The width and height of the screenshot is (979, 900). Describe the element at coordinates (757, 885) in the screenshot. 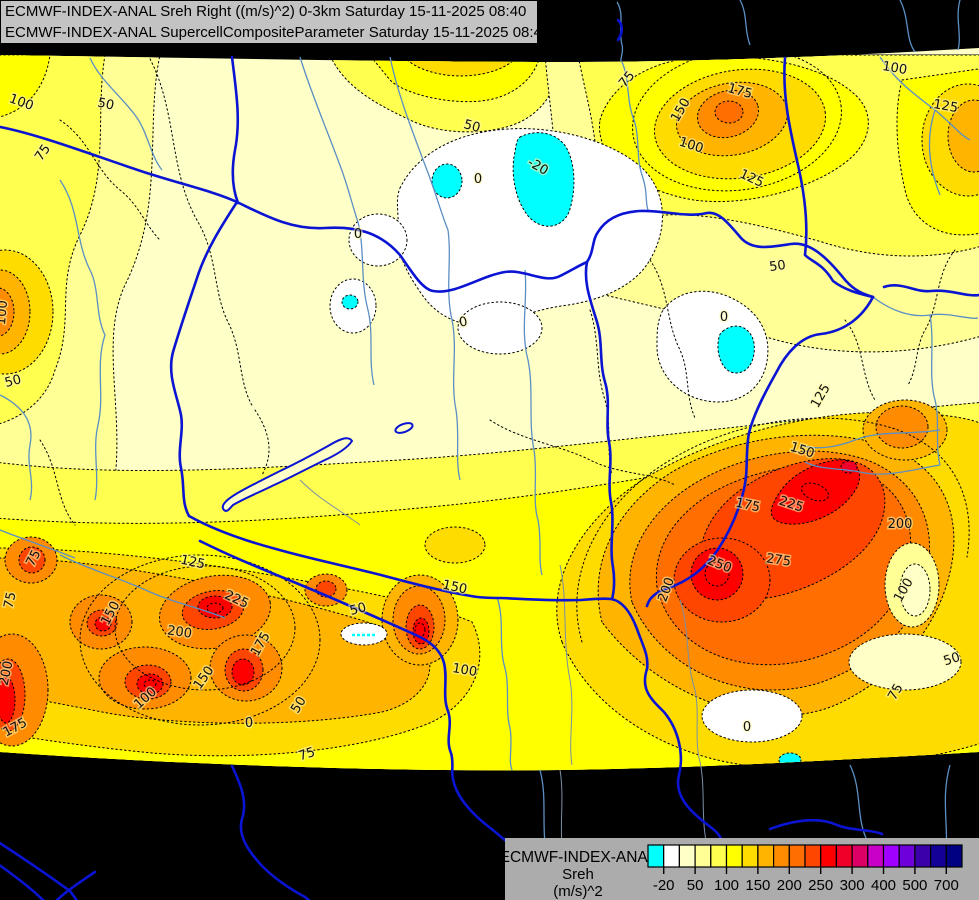

I see `legend-tick-label: 150` at that location.